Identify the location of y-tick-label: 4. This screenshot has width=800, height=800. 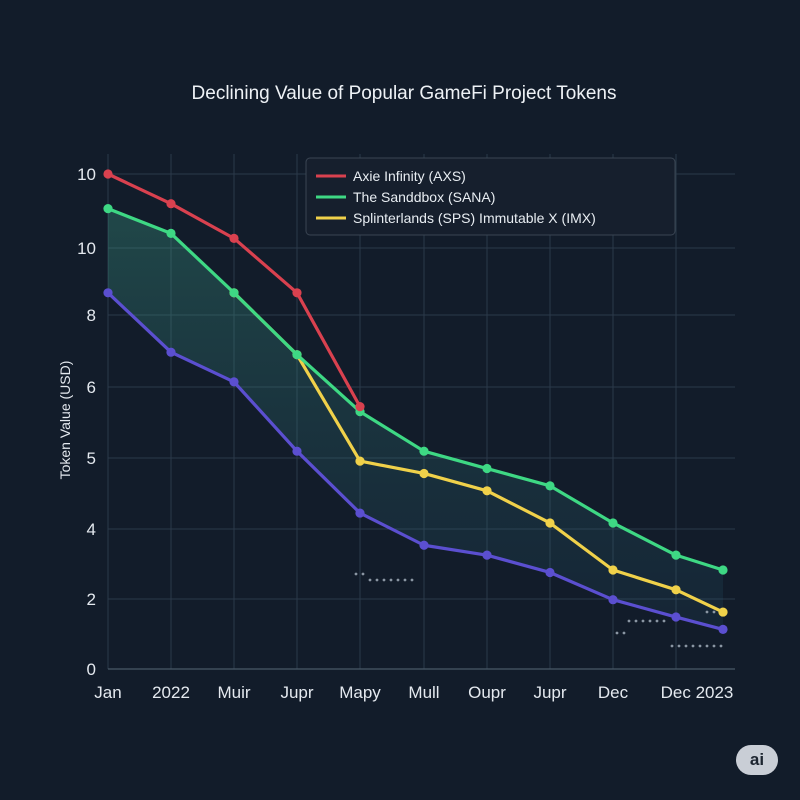
(91, 529).